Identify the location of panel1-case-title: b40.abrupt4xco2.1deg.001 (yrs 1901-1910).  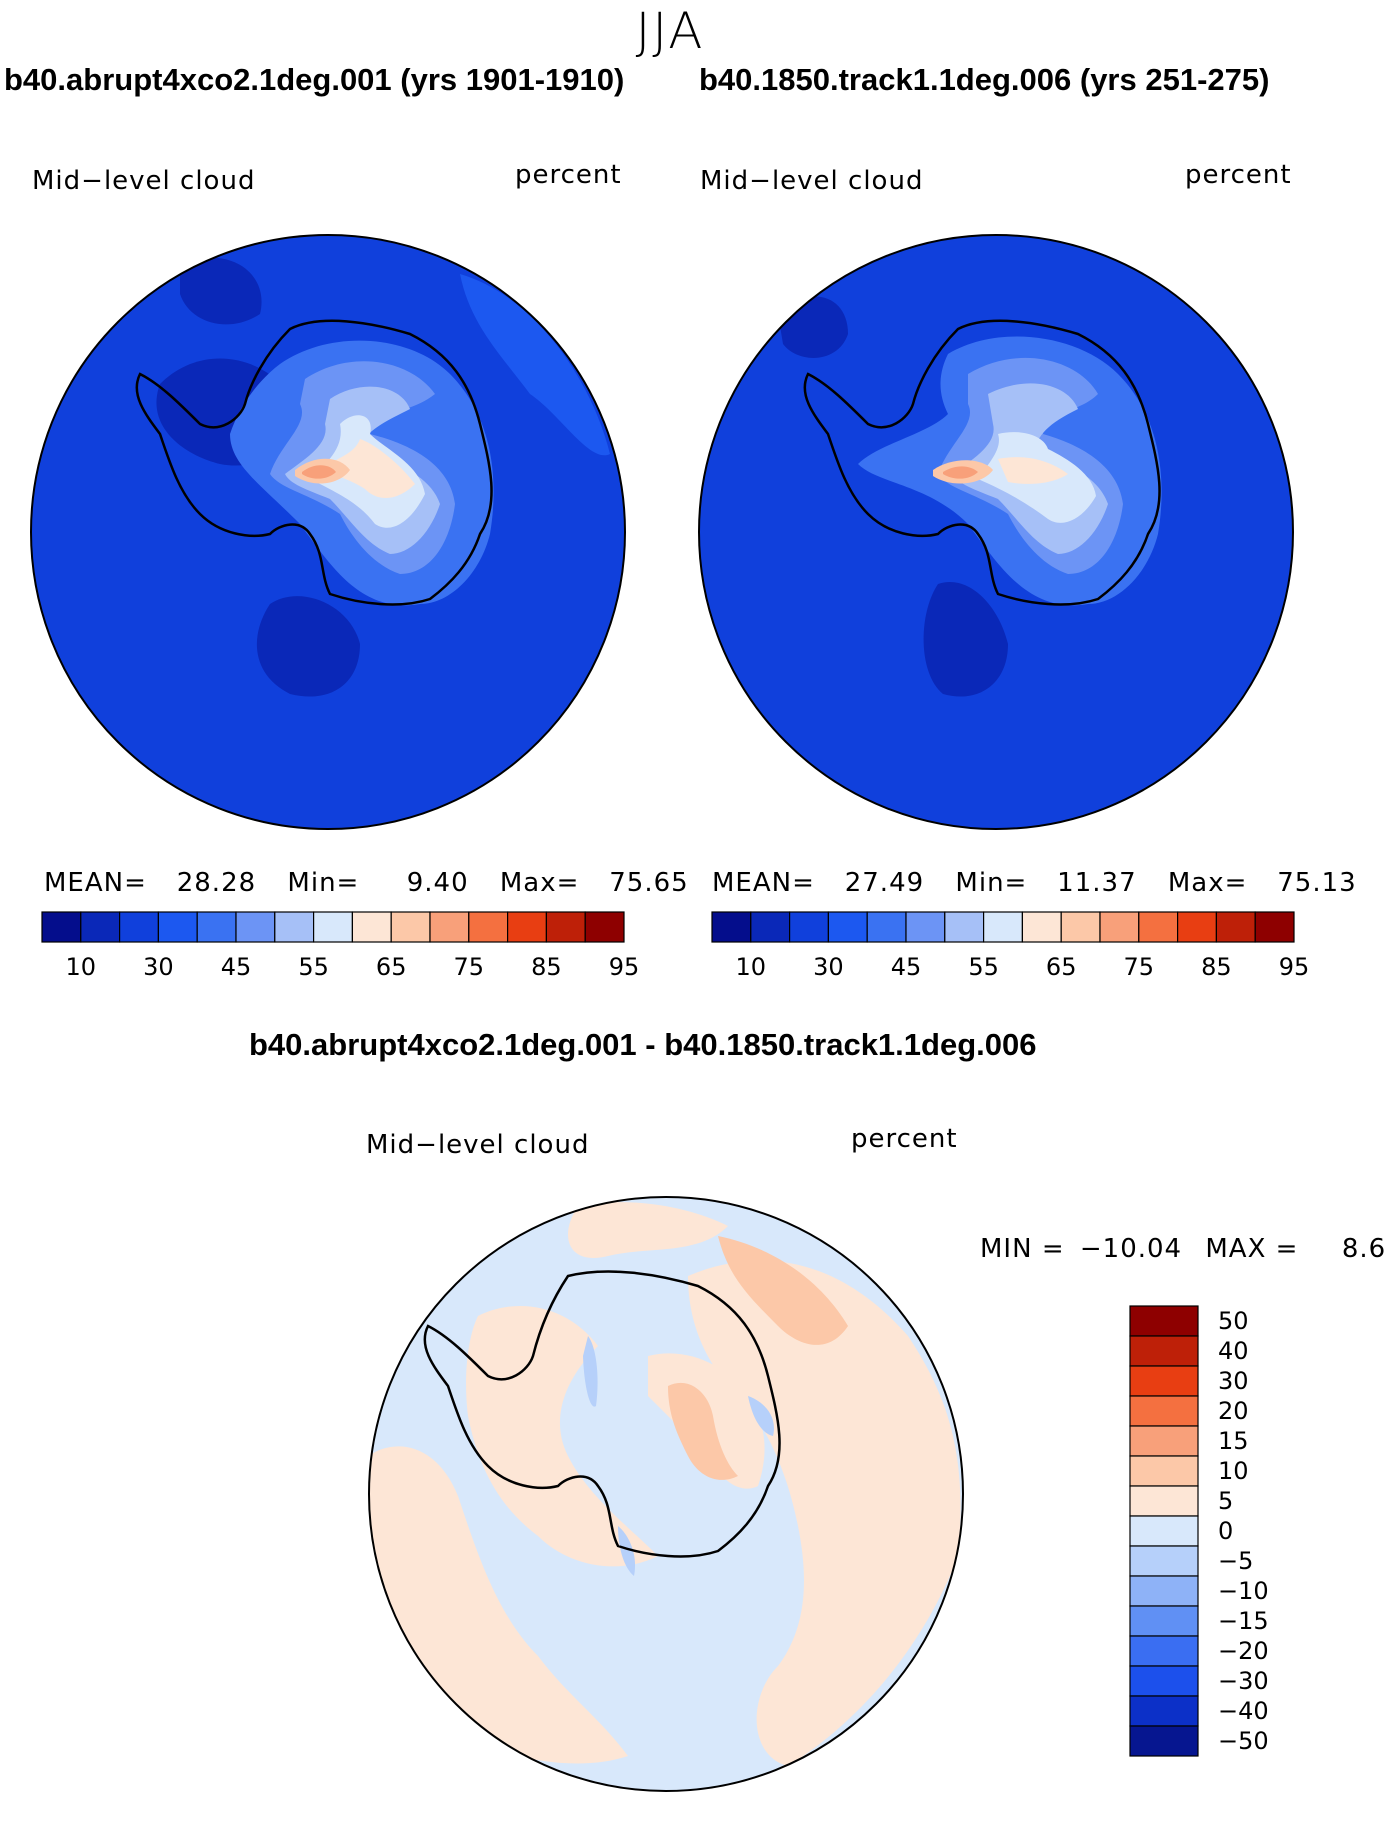
(314, 79).